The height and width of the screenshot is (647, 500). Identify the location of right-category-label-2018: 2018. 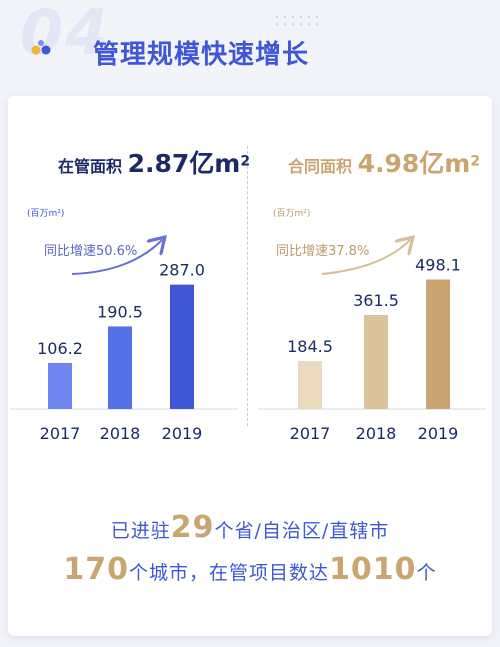
(376, 433).